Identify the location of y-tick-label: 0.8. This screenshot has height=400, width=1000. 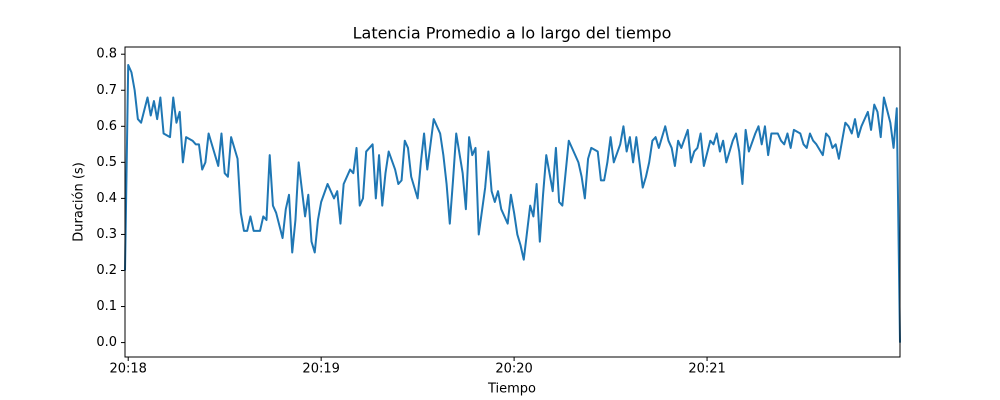
(106, 54).